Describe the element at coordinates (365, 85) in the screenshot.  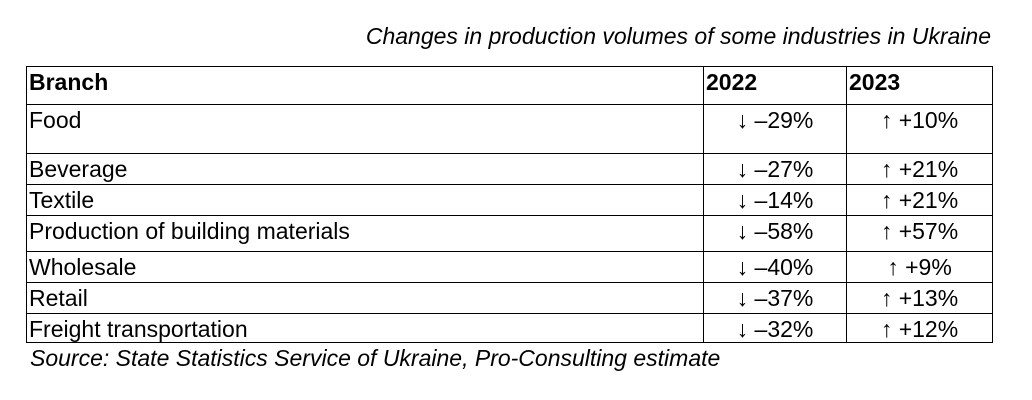
I see `column-header: Branch` at that location.